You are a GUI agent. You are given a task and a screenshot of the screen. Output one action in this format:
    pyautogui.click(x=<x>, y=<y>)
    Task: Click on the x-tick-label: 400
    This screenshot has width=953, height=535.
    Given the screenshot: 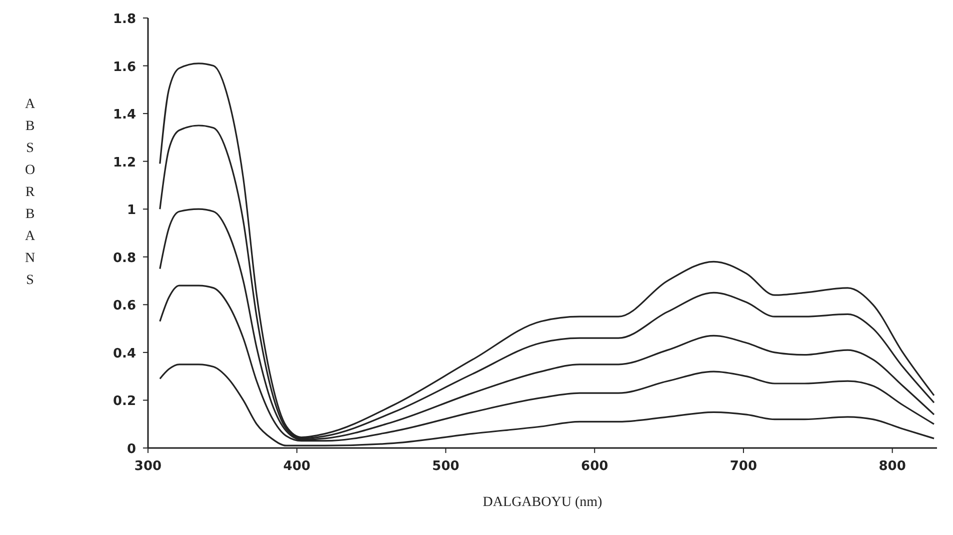 What is the action you would take?
    pyautogui.click(x=296, y=466)
    